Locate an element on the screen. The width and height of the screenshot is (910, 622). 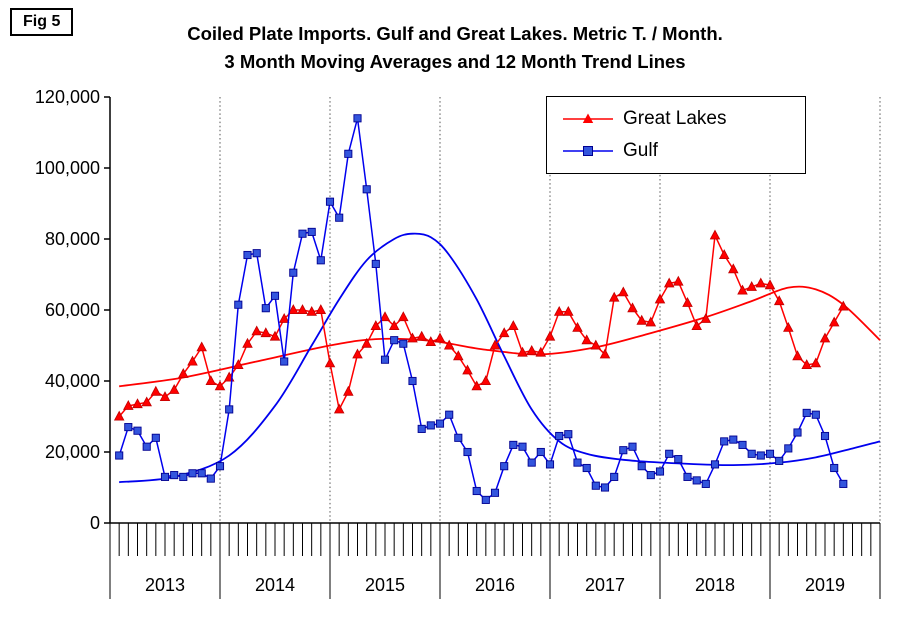
year-label: 2019 is located at coordinates (825, 585).